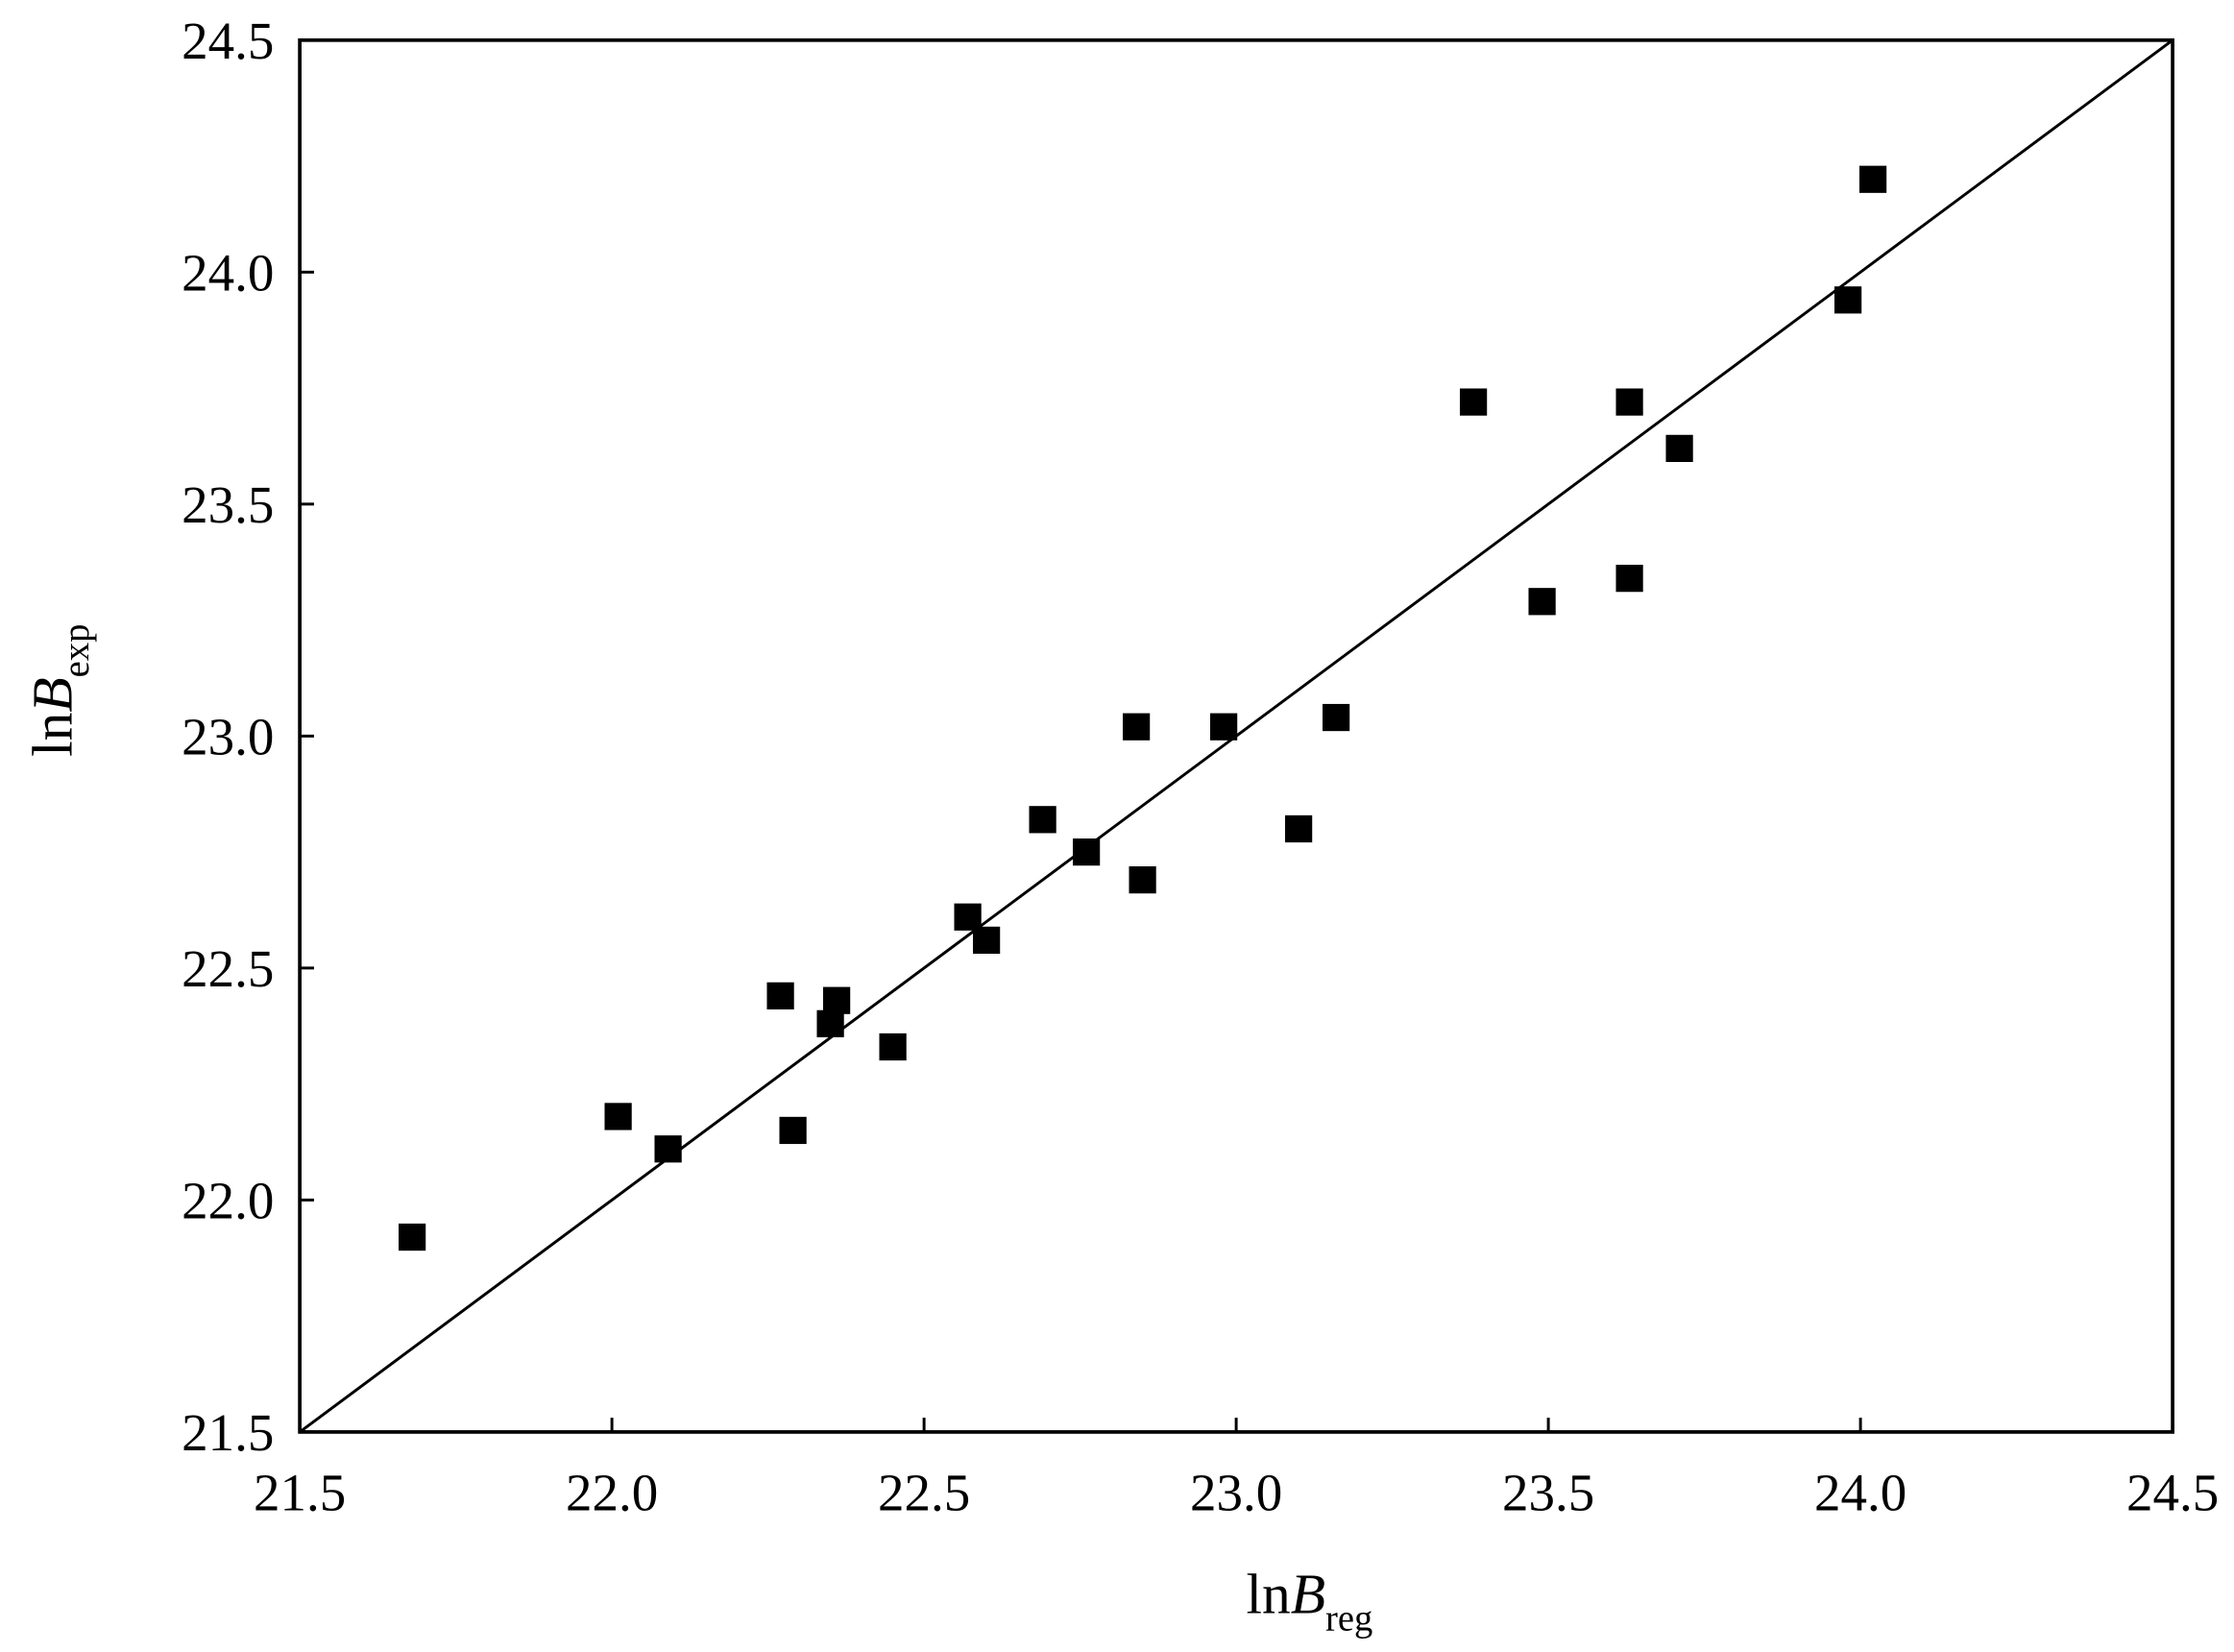 Image resolution: width=2234 pixels, height=1652 pixels. What do you see at coordinates (1548, 1493) in the screenshot?
I see `x-tick-label: 23.5` at bounding box center [1548, 1493].